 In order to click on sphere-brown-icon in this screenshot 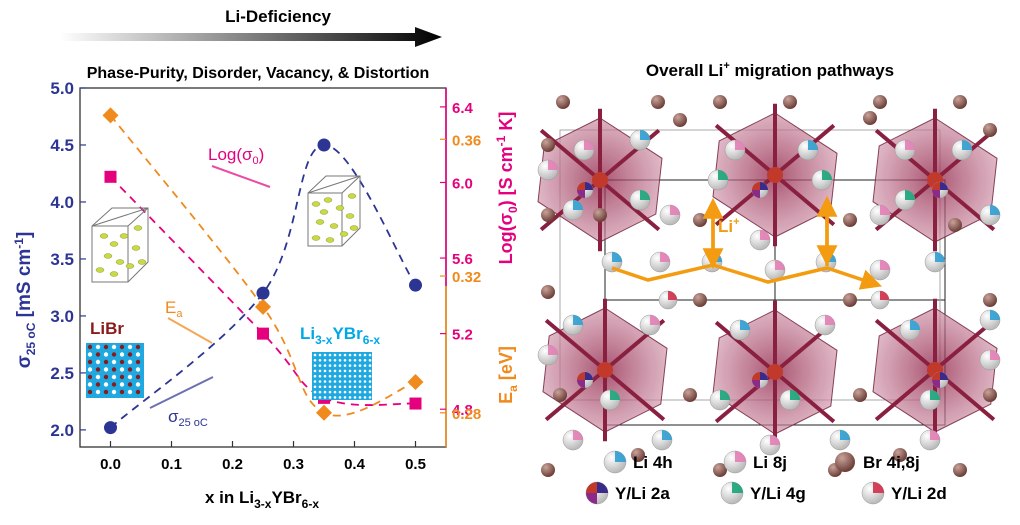, I will do `click(845, 462)`.